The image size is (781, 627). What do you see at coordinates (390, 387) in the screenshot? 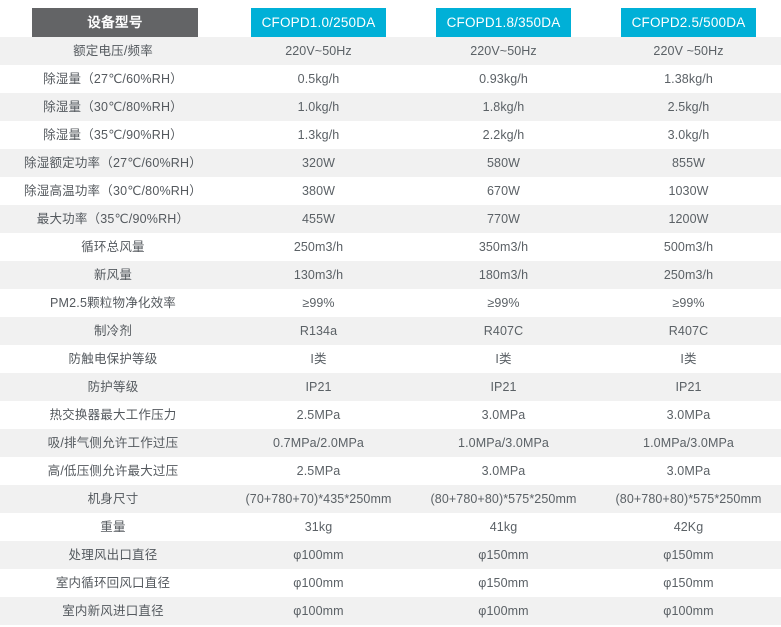
I see `table-row: 防护等级 IP21 IP21 IP21` at bounding box center [390, 387].